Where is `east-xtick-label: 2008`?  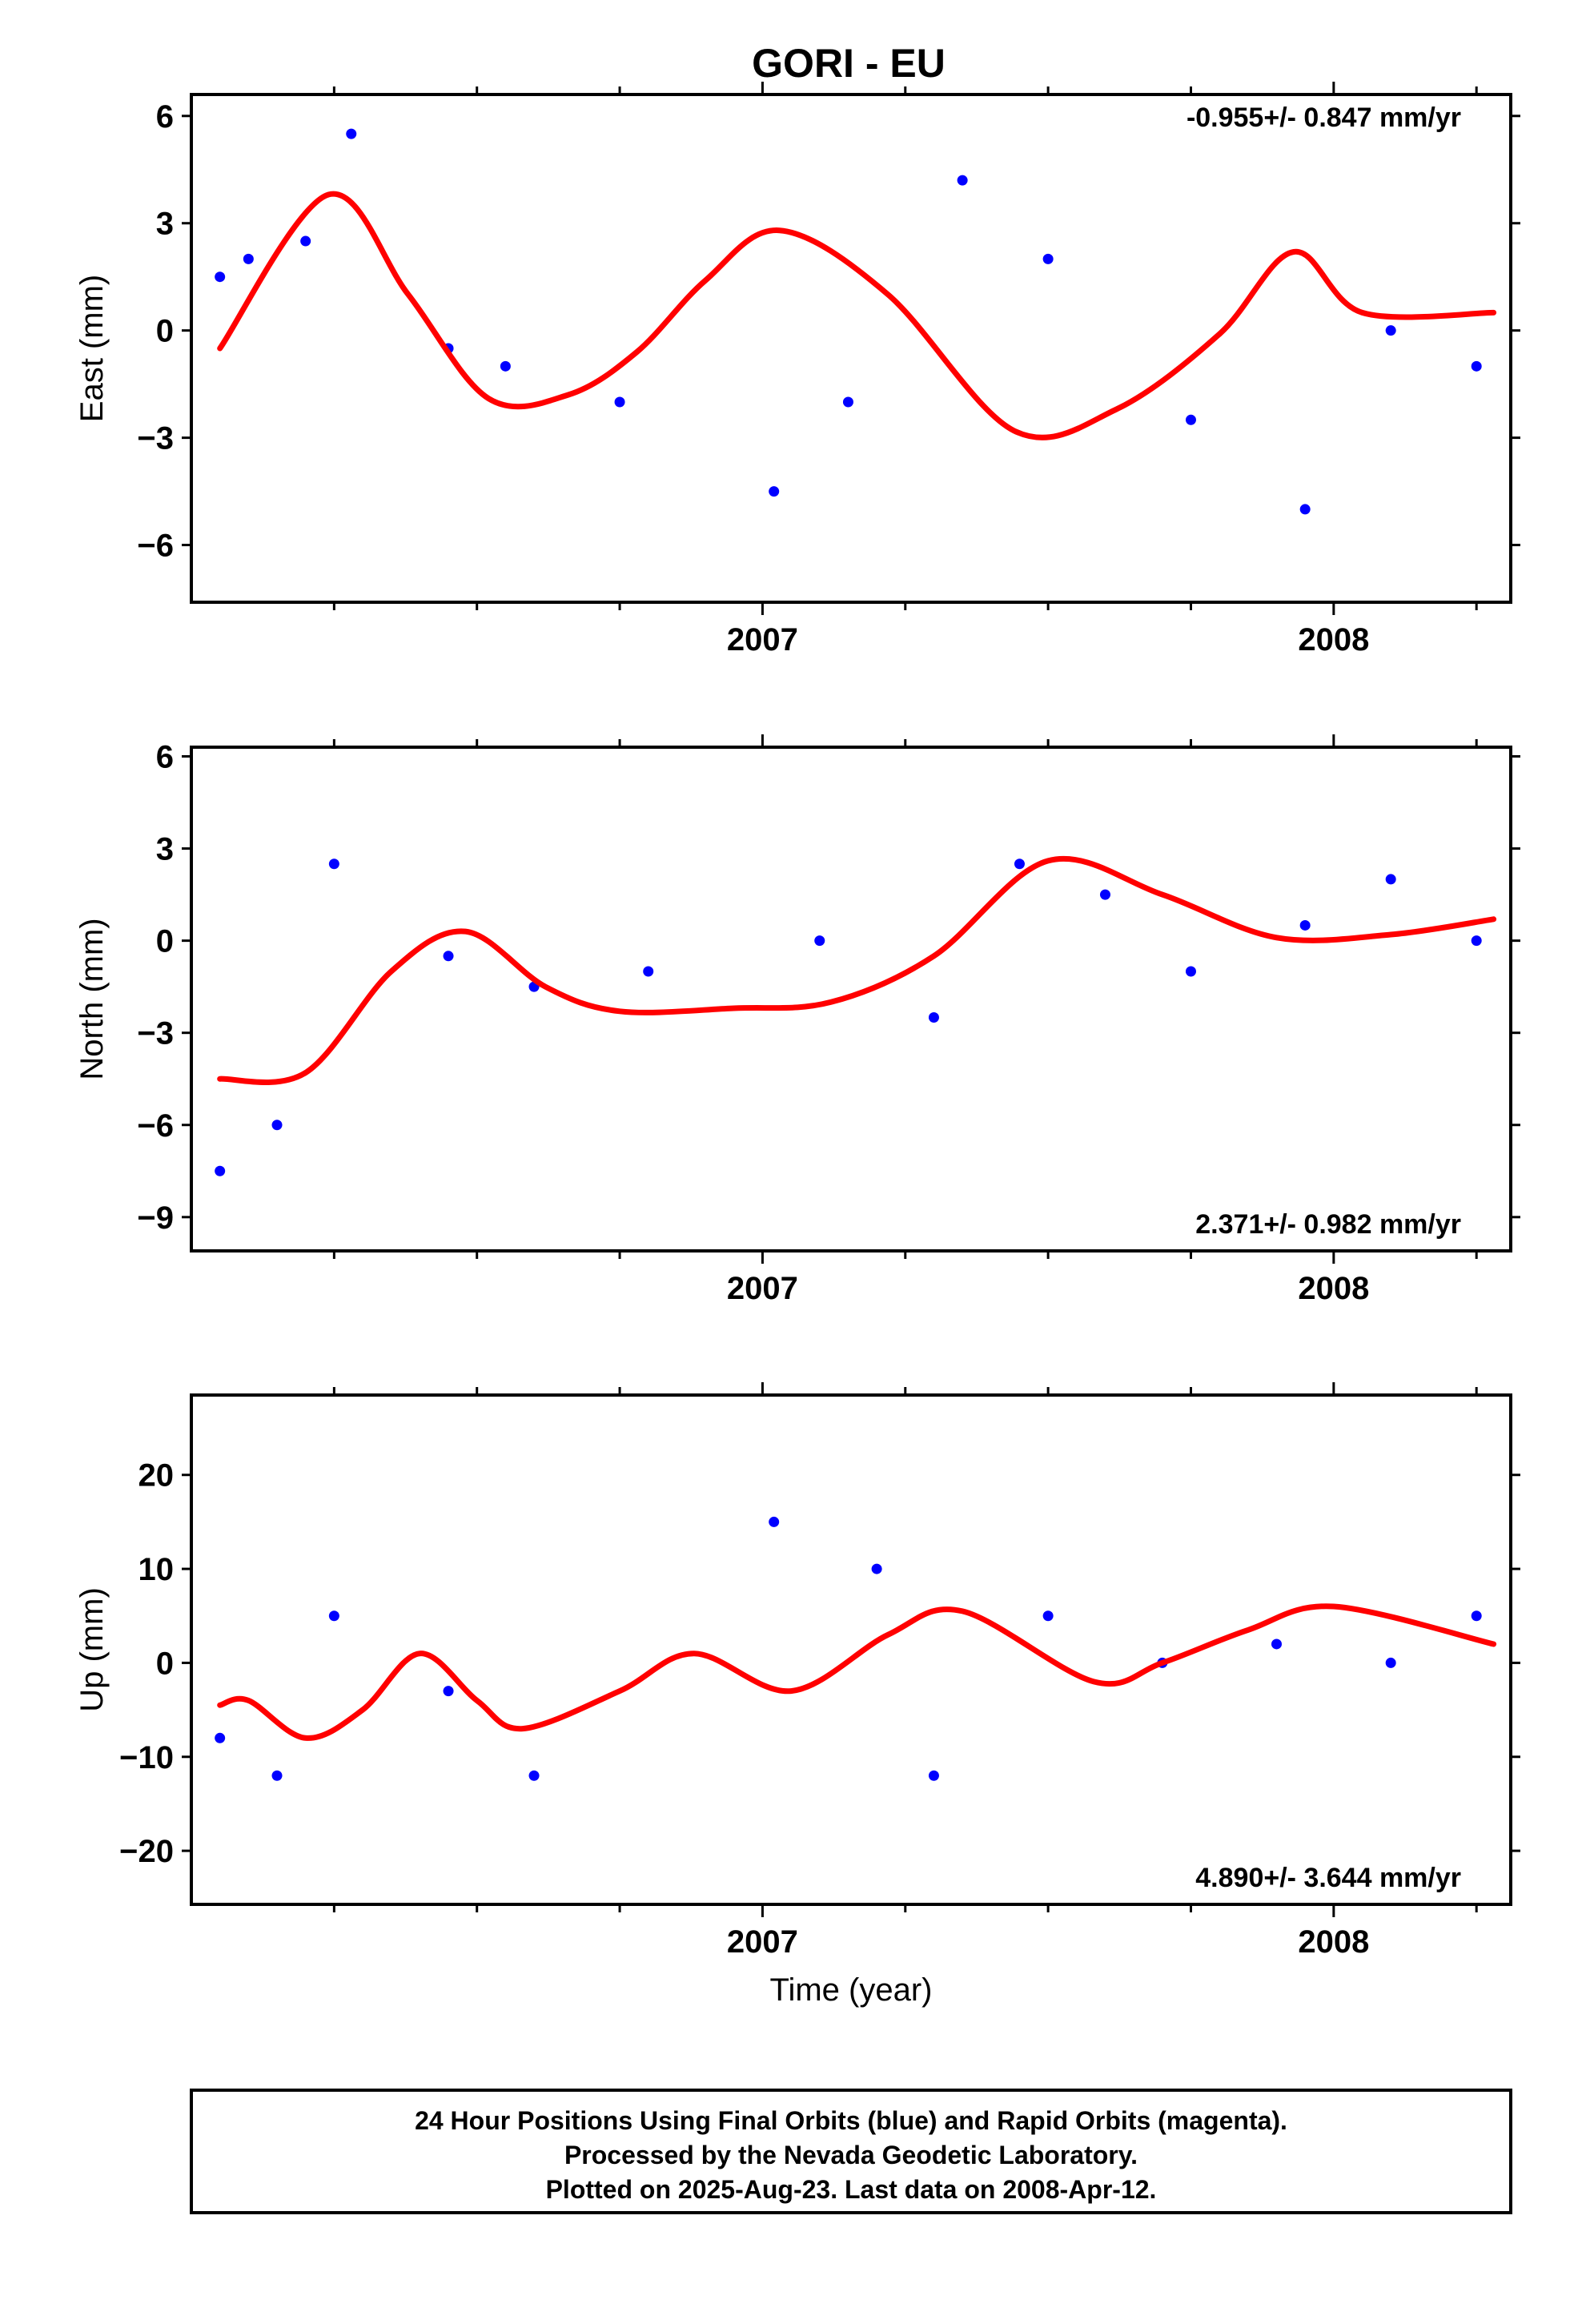
east-xtick-label: 2008 is located at coordinates (1333, 639).